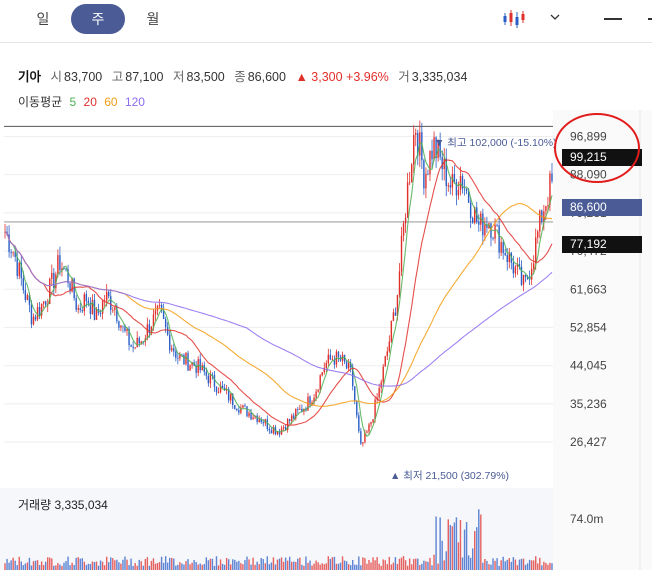 This screenshot has height=570, width=652. I want to click on more-icon, so click(650, 19).